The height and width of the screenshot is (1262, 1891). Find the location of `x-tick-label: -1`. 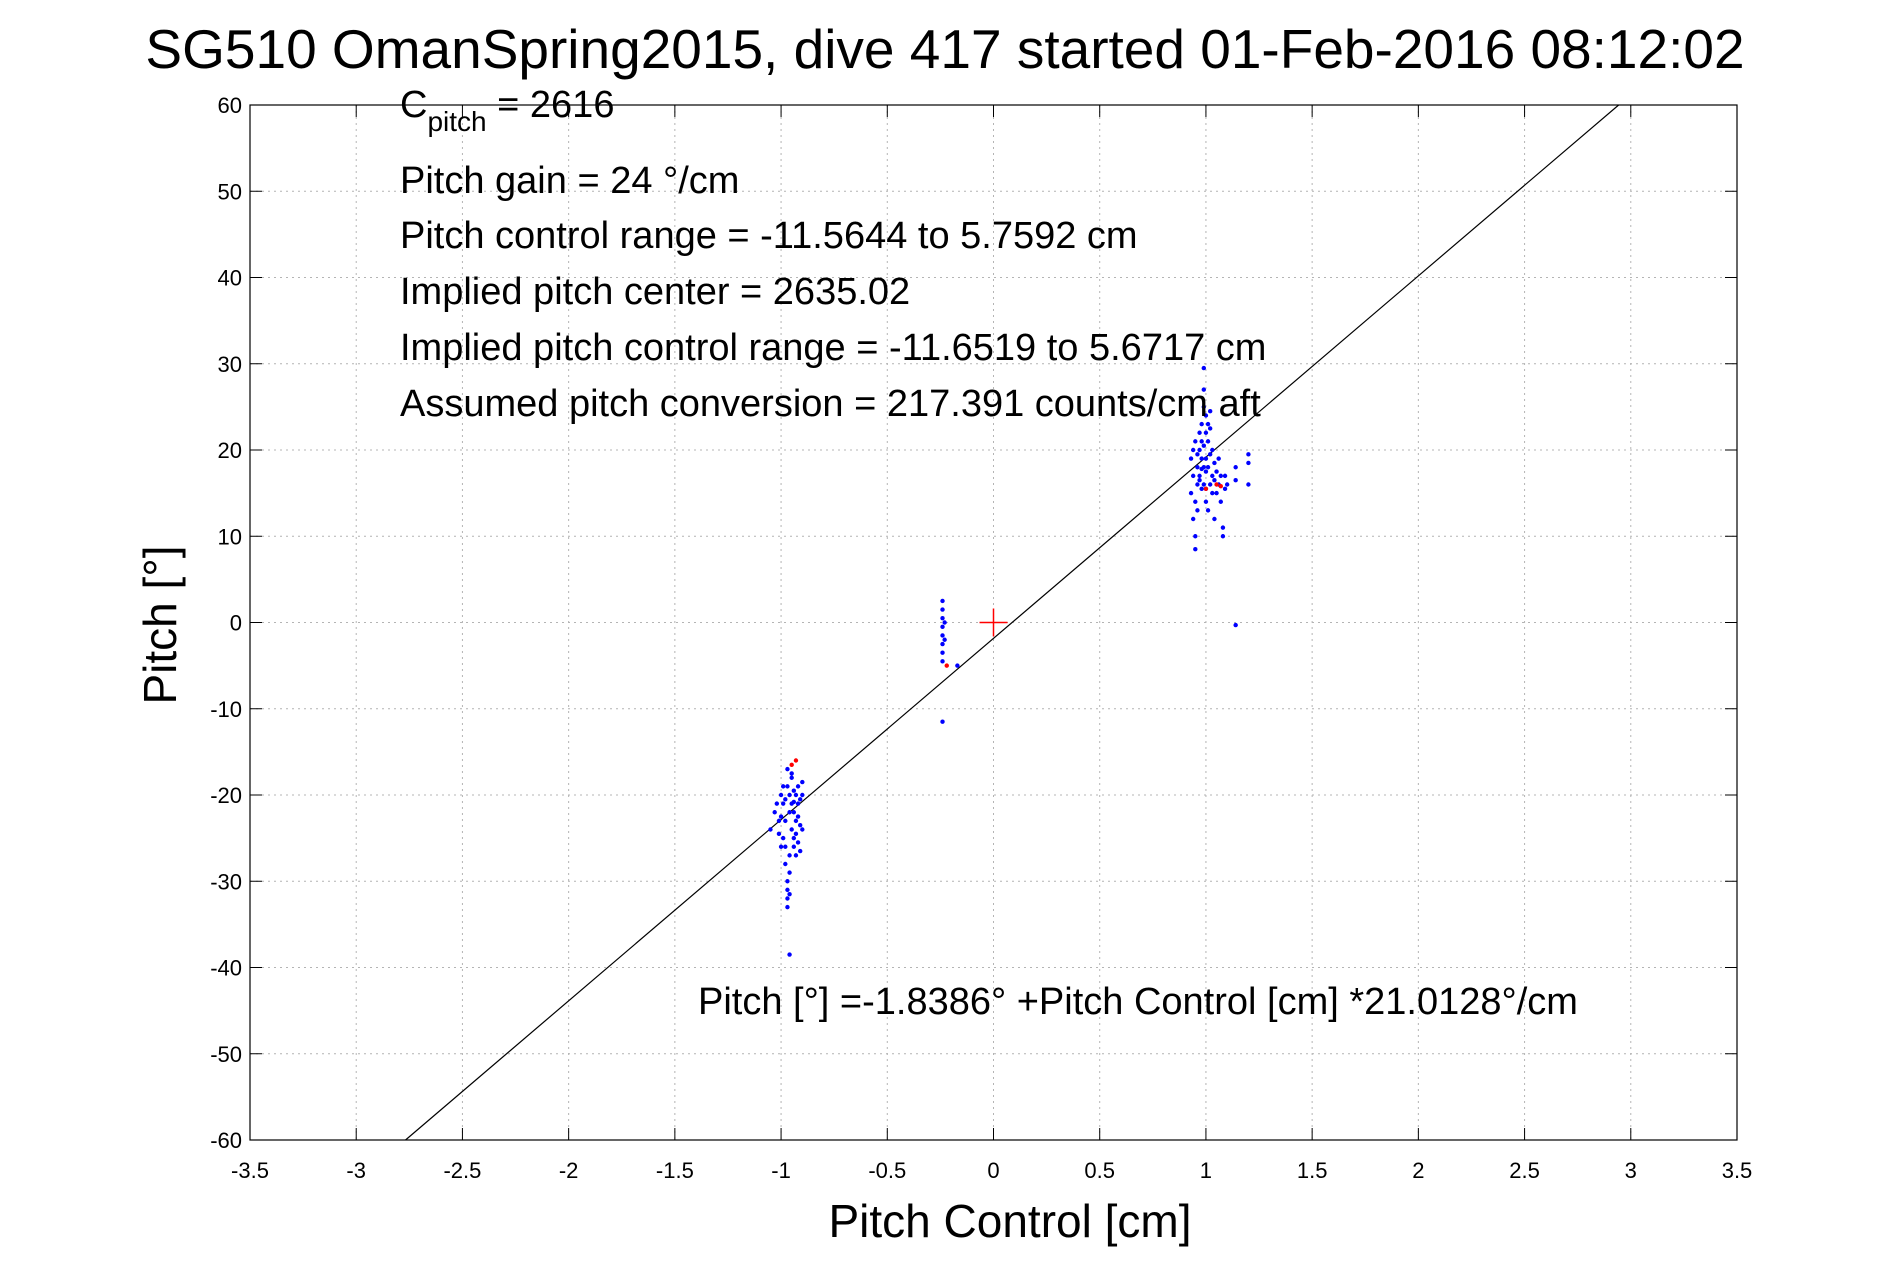

x-tick-label: -1 is located at coordinates (781, 1170).